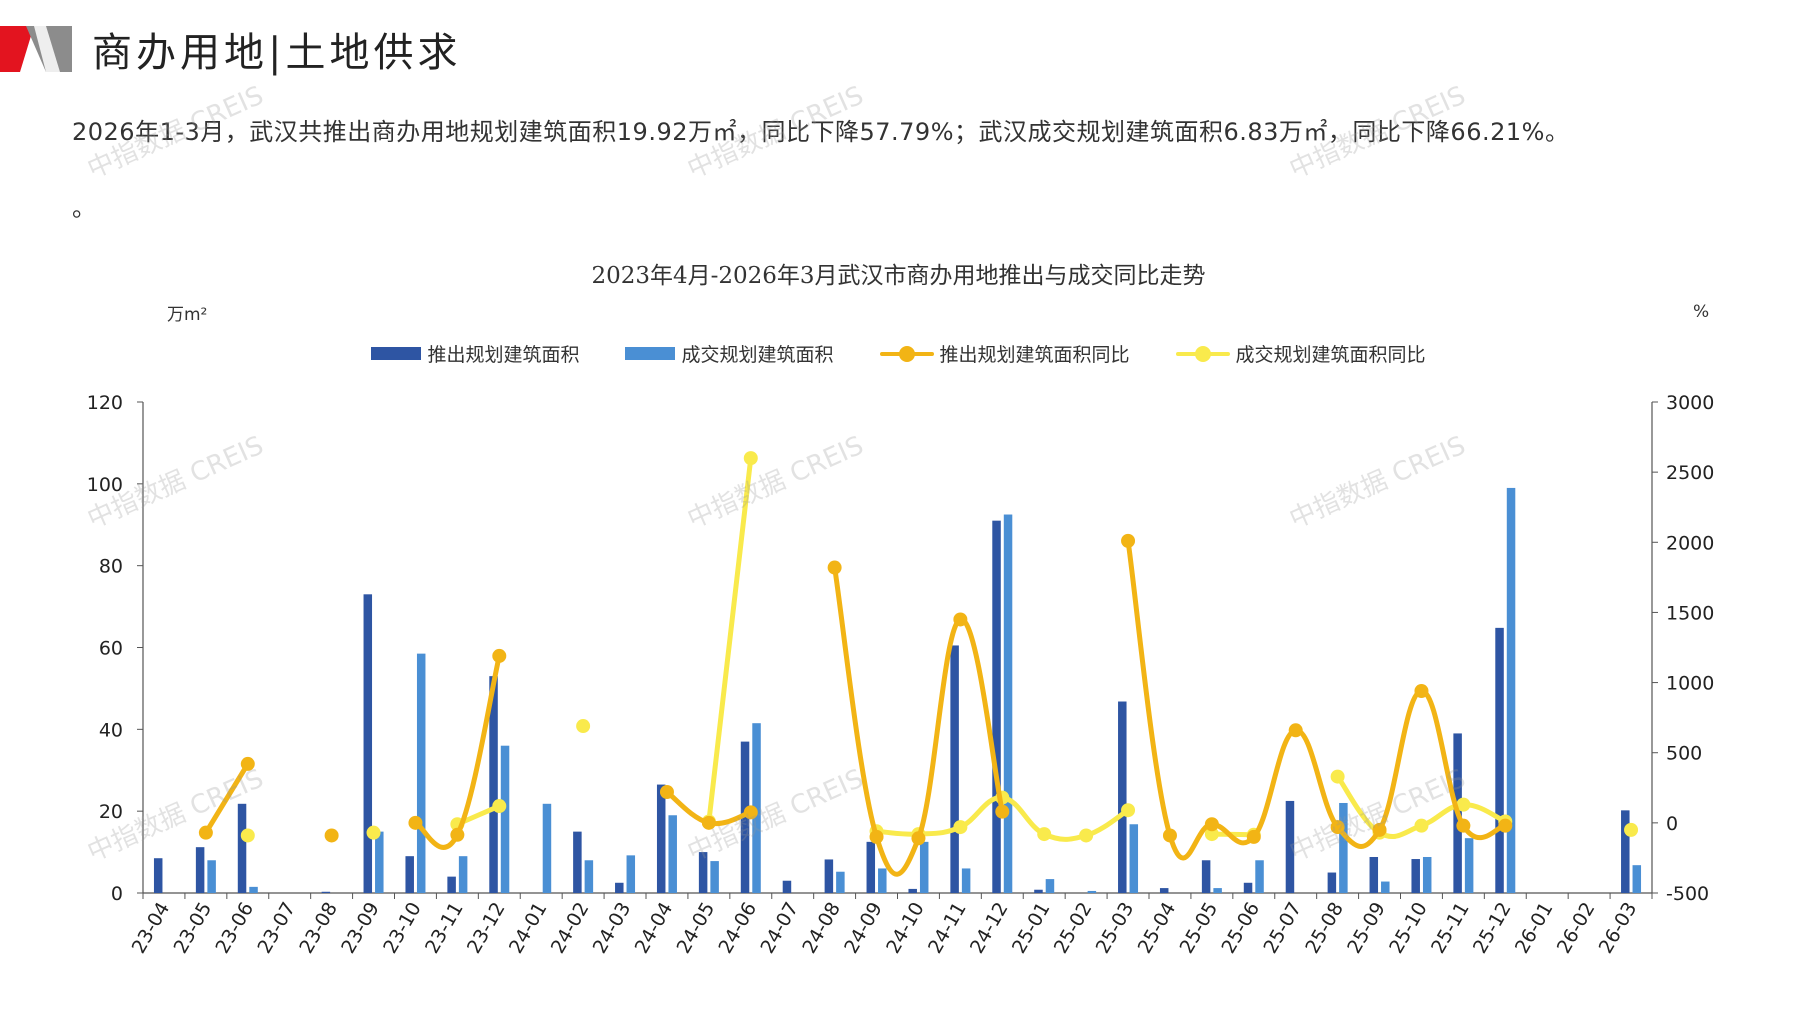  What do you see at coordinates (1450, 928) in the screenshot?
I see `x-axis-tick-label: 25-11` at bounding box center [1450, 928].